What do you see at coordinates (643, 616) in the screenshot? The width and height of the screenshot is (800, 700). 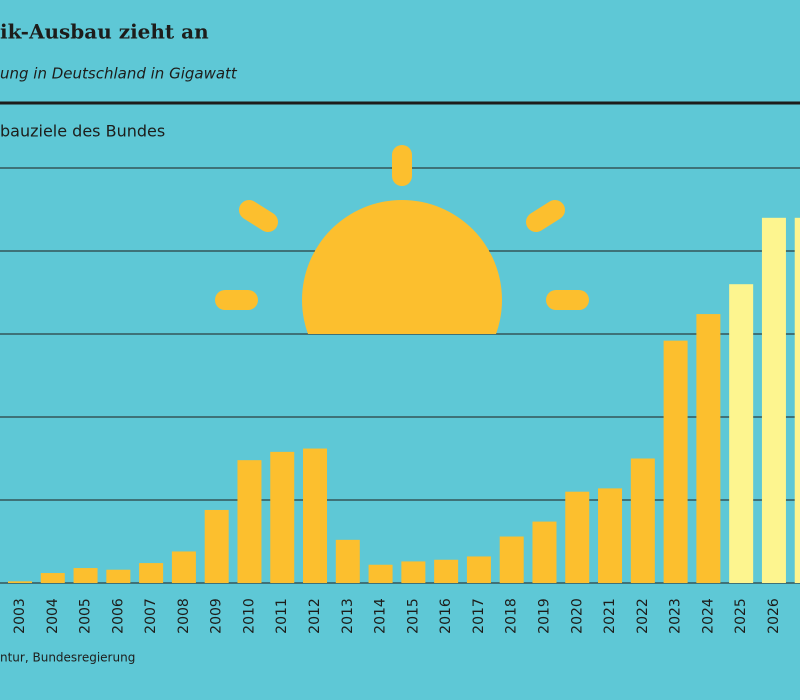 I see `x-tick-label: 2022` at bounding box center [643, 616].